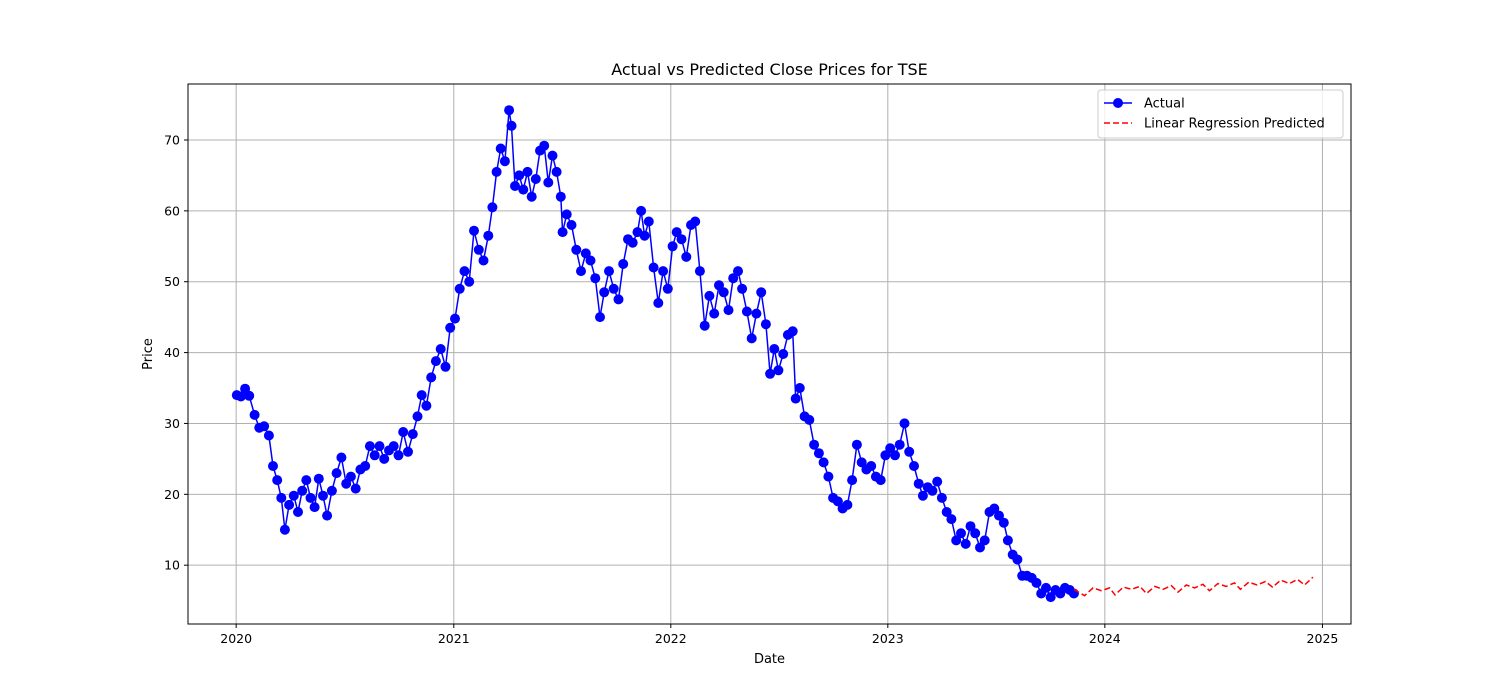 Image resolution: width=1500 pixels, height=700 pixels. I want to click on chart-title: Actual vs Predicted Close Prices for TSE, so click(769, 69).